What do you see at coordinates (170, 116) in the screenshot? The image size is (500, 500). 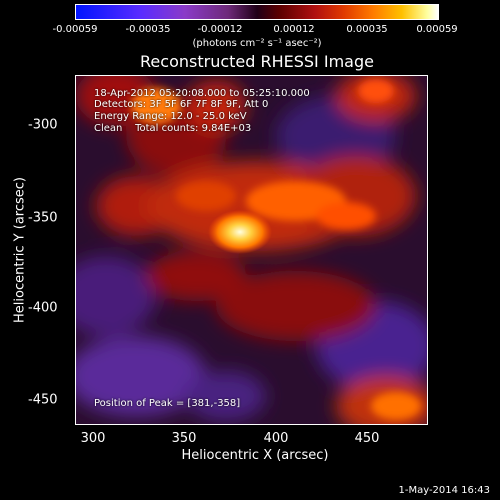 I see `energy-range: Energy Range: 12.0 - 25.0 keV` at bounding box center [170, 116].